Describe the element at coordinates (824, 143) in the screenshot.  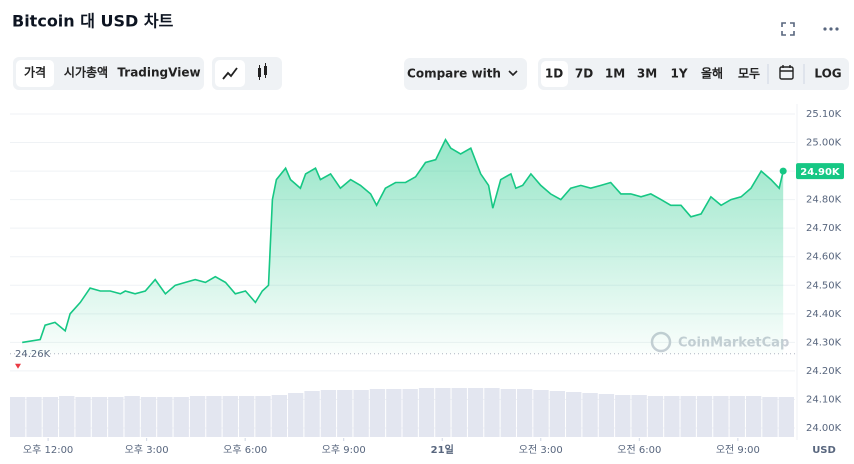
I see `y-tick-label: 25.00K` at that location.